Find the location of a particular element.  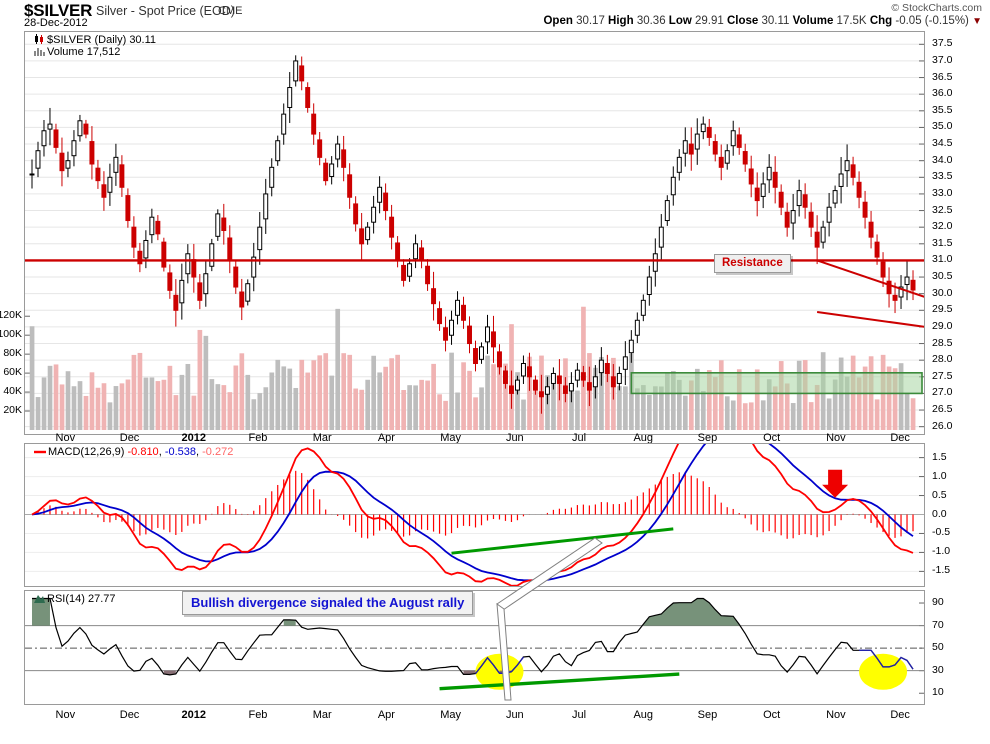

chg-value: -0.05 (-0.15%) is located at coordinates (932, 21).